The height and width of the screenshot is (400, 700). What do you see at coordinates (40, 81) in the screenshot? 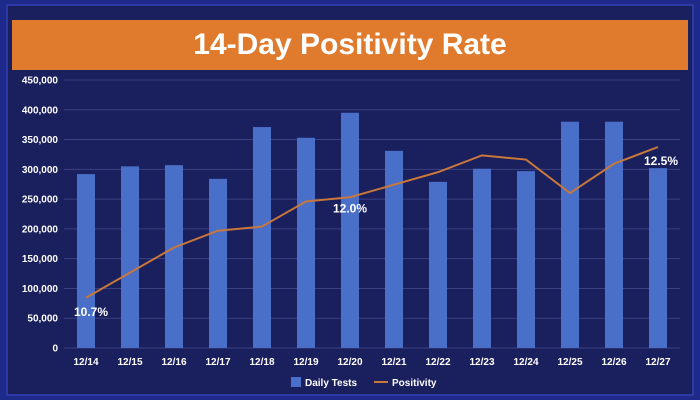
I see `y-tick-label: 450,000` at bounding box center [40, 81].